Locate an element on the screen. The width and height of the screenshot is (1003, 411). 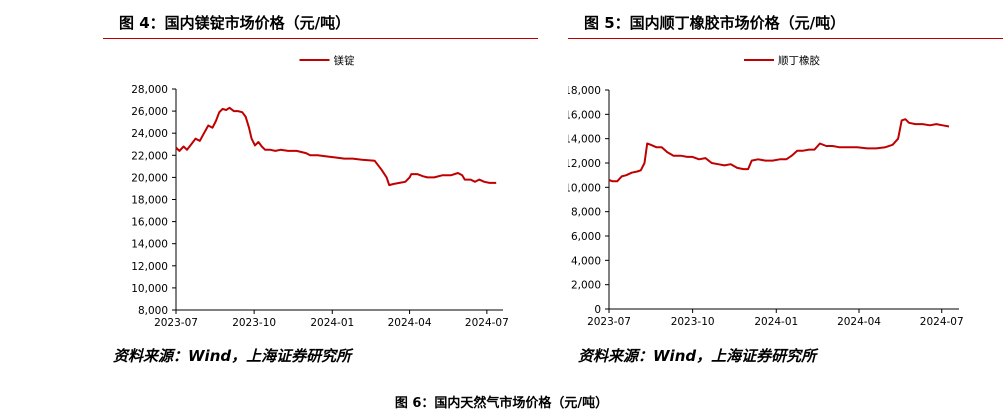
figure-4-source: 资料来源：Wind，上海证券研究所 is located at coordinates (232, 356).